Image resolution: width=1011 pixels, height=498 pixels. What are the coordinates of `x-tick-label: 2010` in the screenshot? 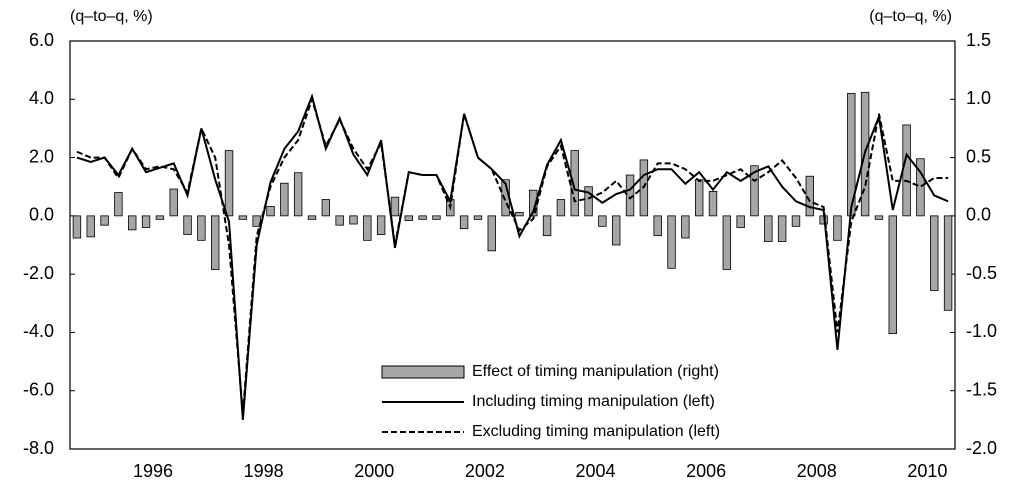 It's located at (927, 471).